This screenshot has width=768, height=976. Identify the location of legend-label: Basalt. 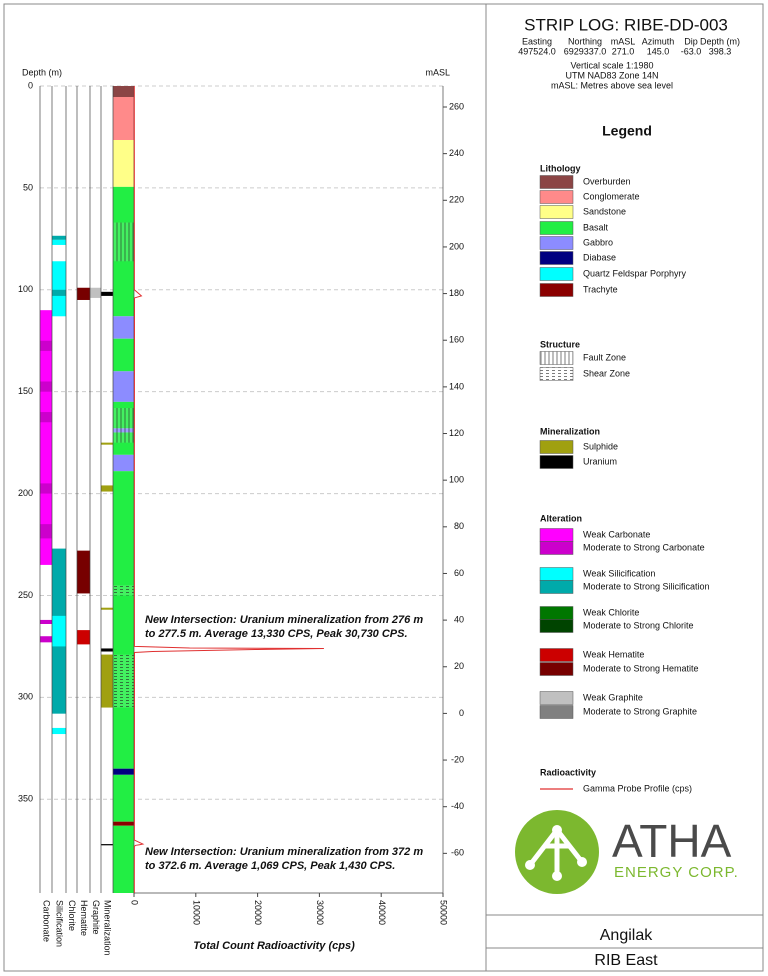
(596, 227).